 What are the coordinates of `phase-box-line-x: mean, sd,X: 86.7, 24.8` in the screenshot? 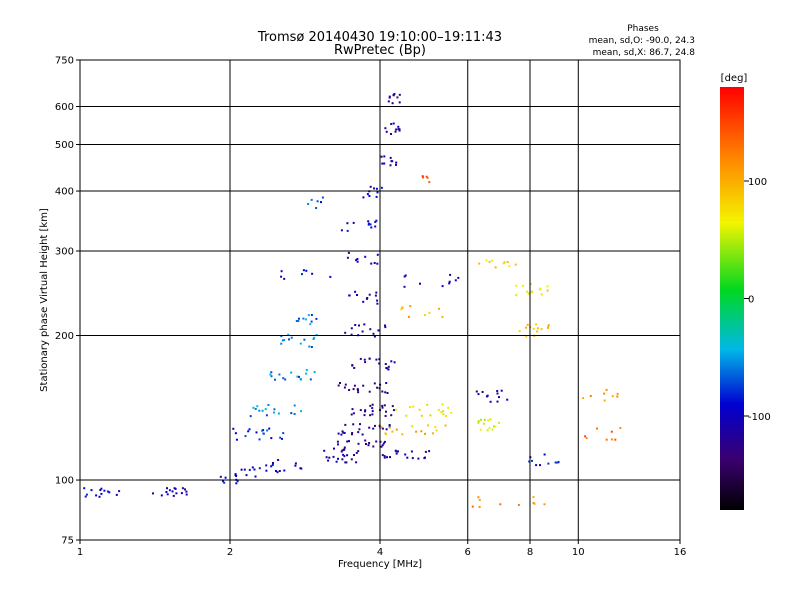 It's located at (644, 53).